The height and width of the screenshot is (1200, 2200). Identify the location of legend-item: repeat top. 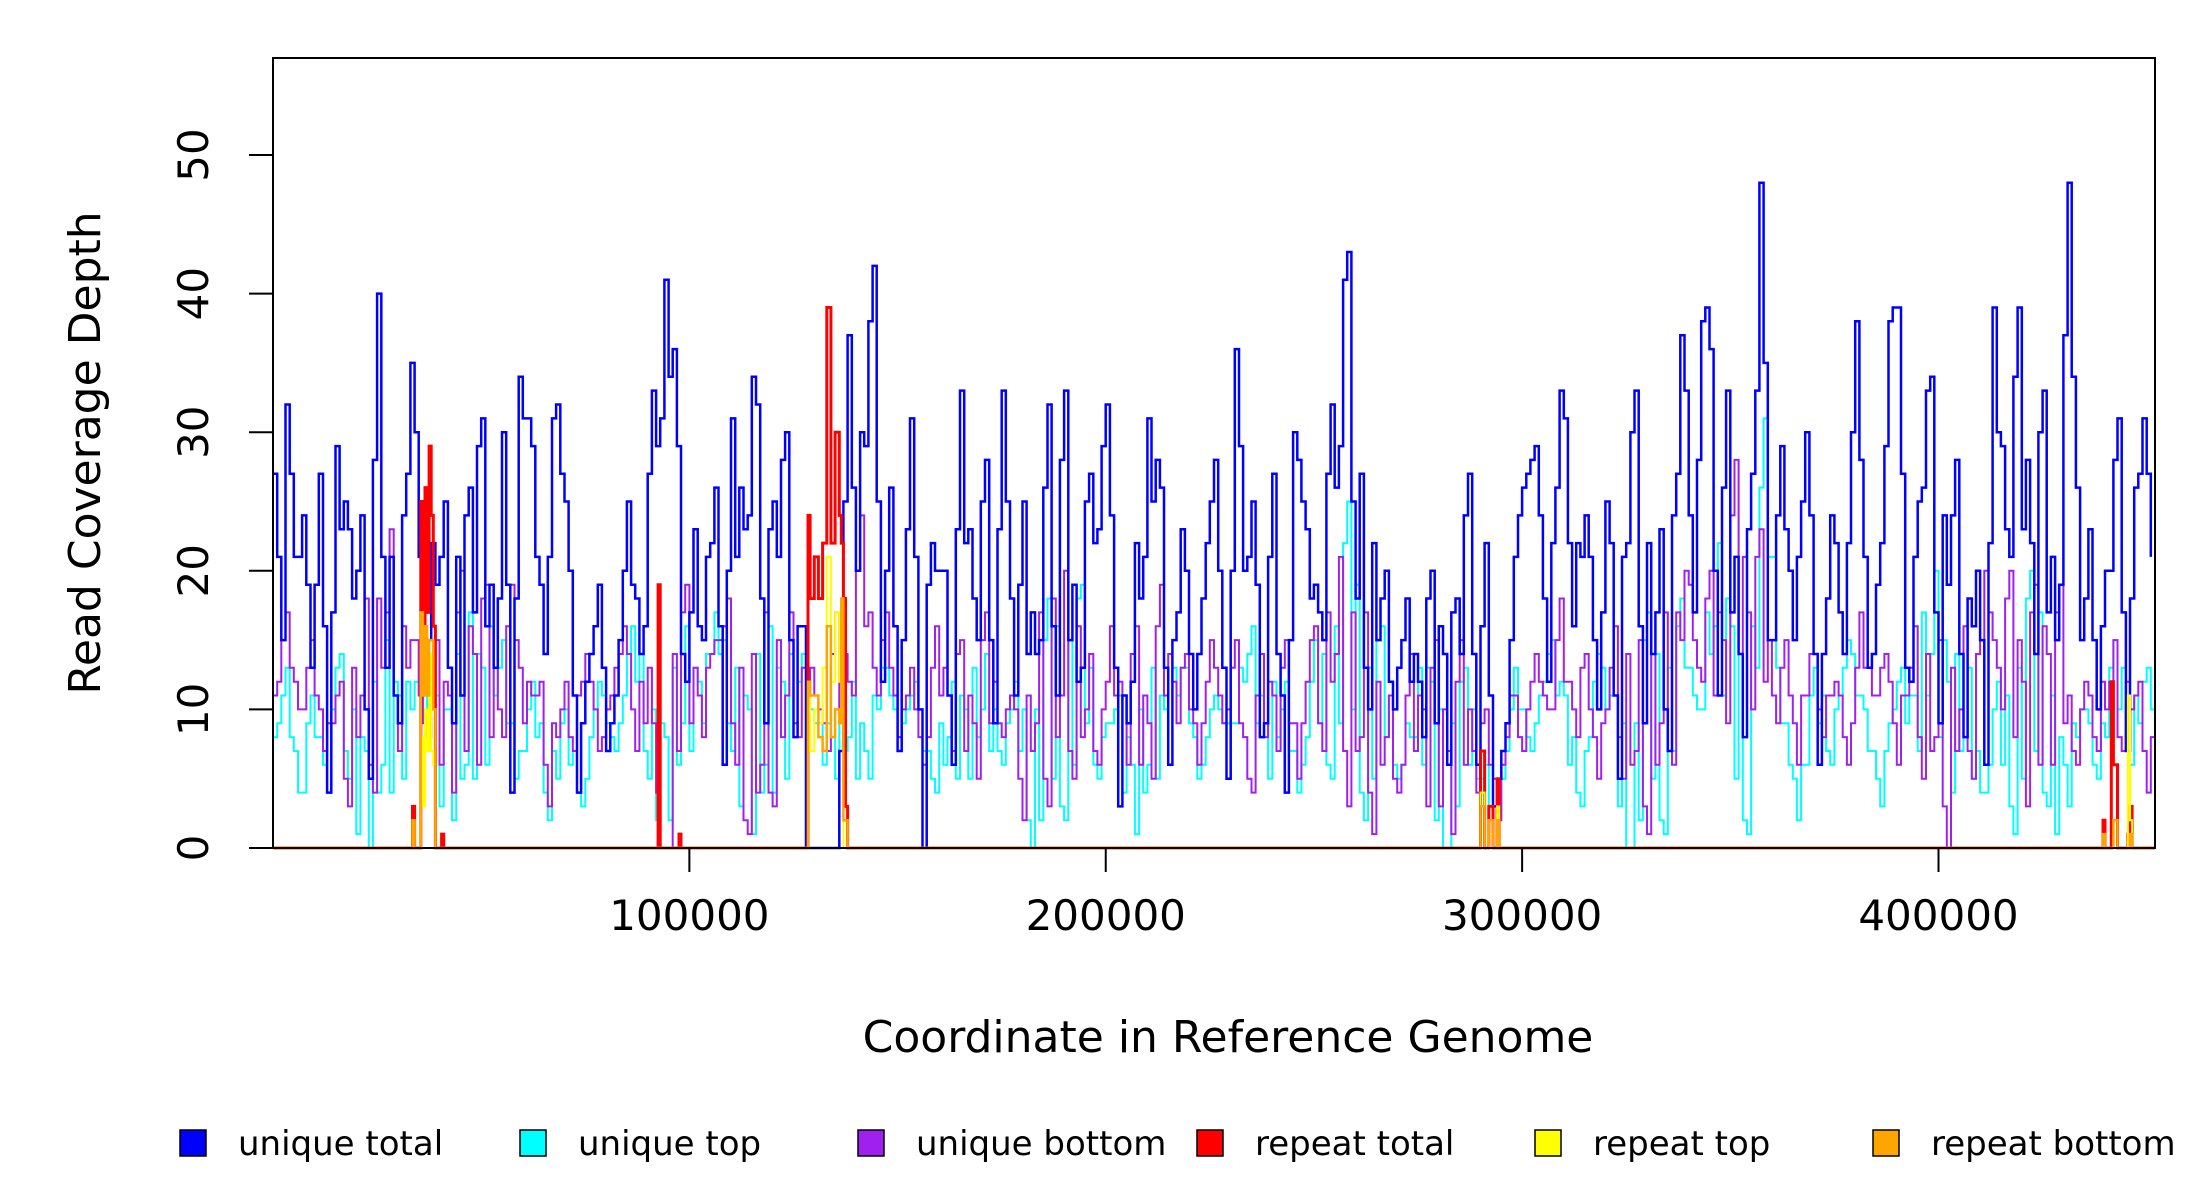
(1652, 1144).